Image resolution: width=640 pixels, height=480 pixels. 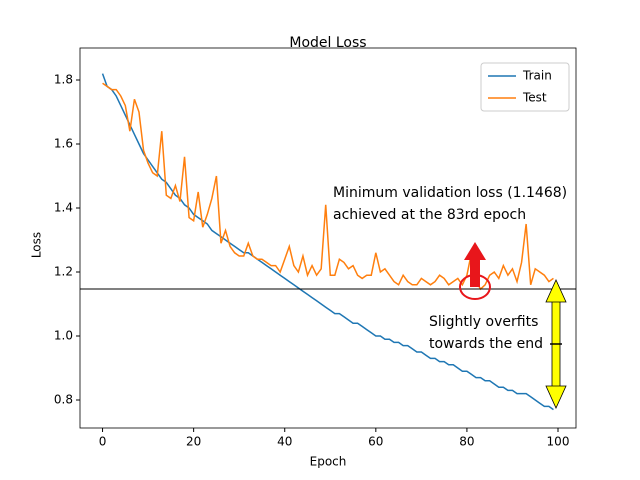 What do you see at coordinates (327, 43) in the screenshot?
I see `chart-title: Model Loss` at bounding box center [327, 43].